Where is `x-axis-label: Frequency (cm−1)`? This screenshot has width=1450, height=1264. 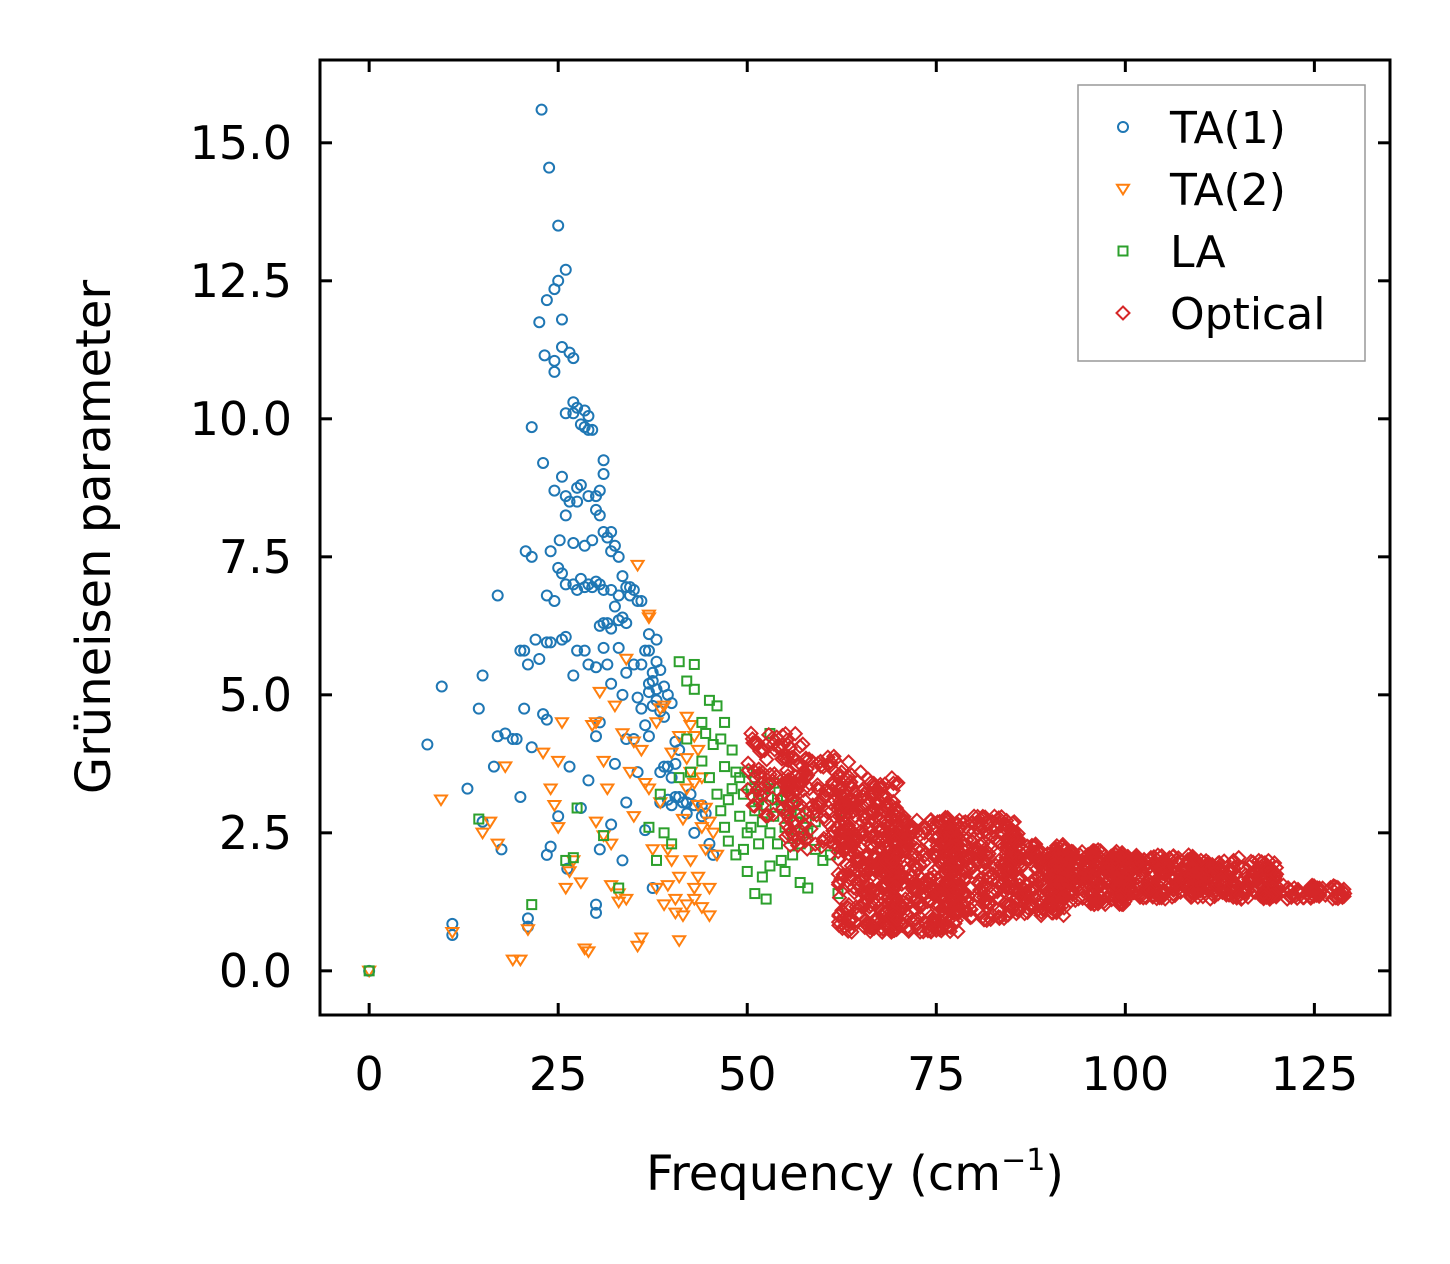 x-axis-label: Frequency (cm−1) is located at coordinates (855, 1172).